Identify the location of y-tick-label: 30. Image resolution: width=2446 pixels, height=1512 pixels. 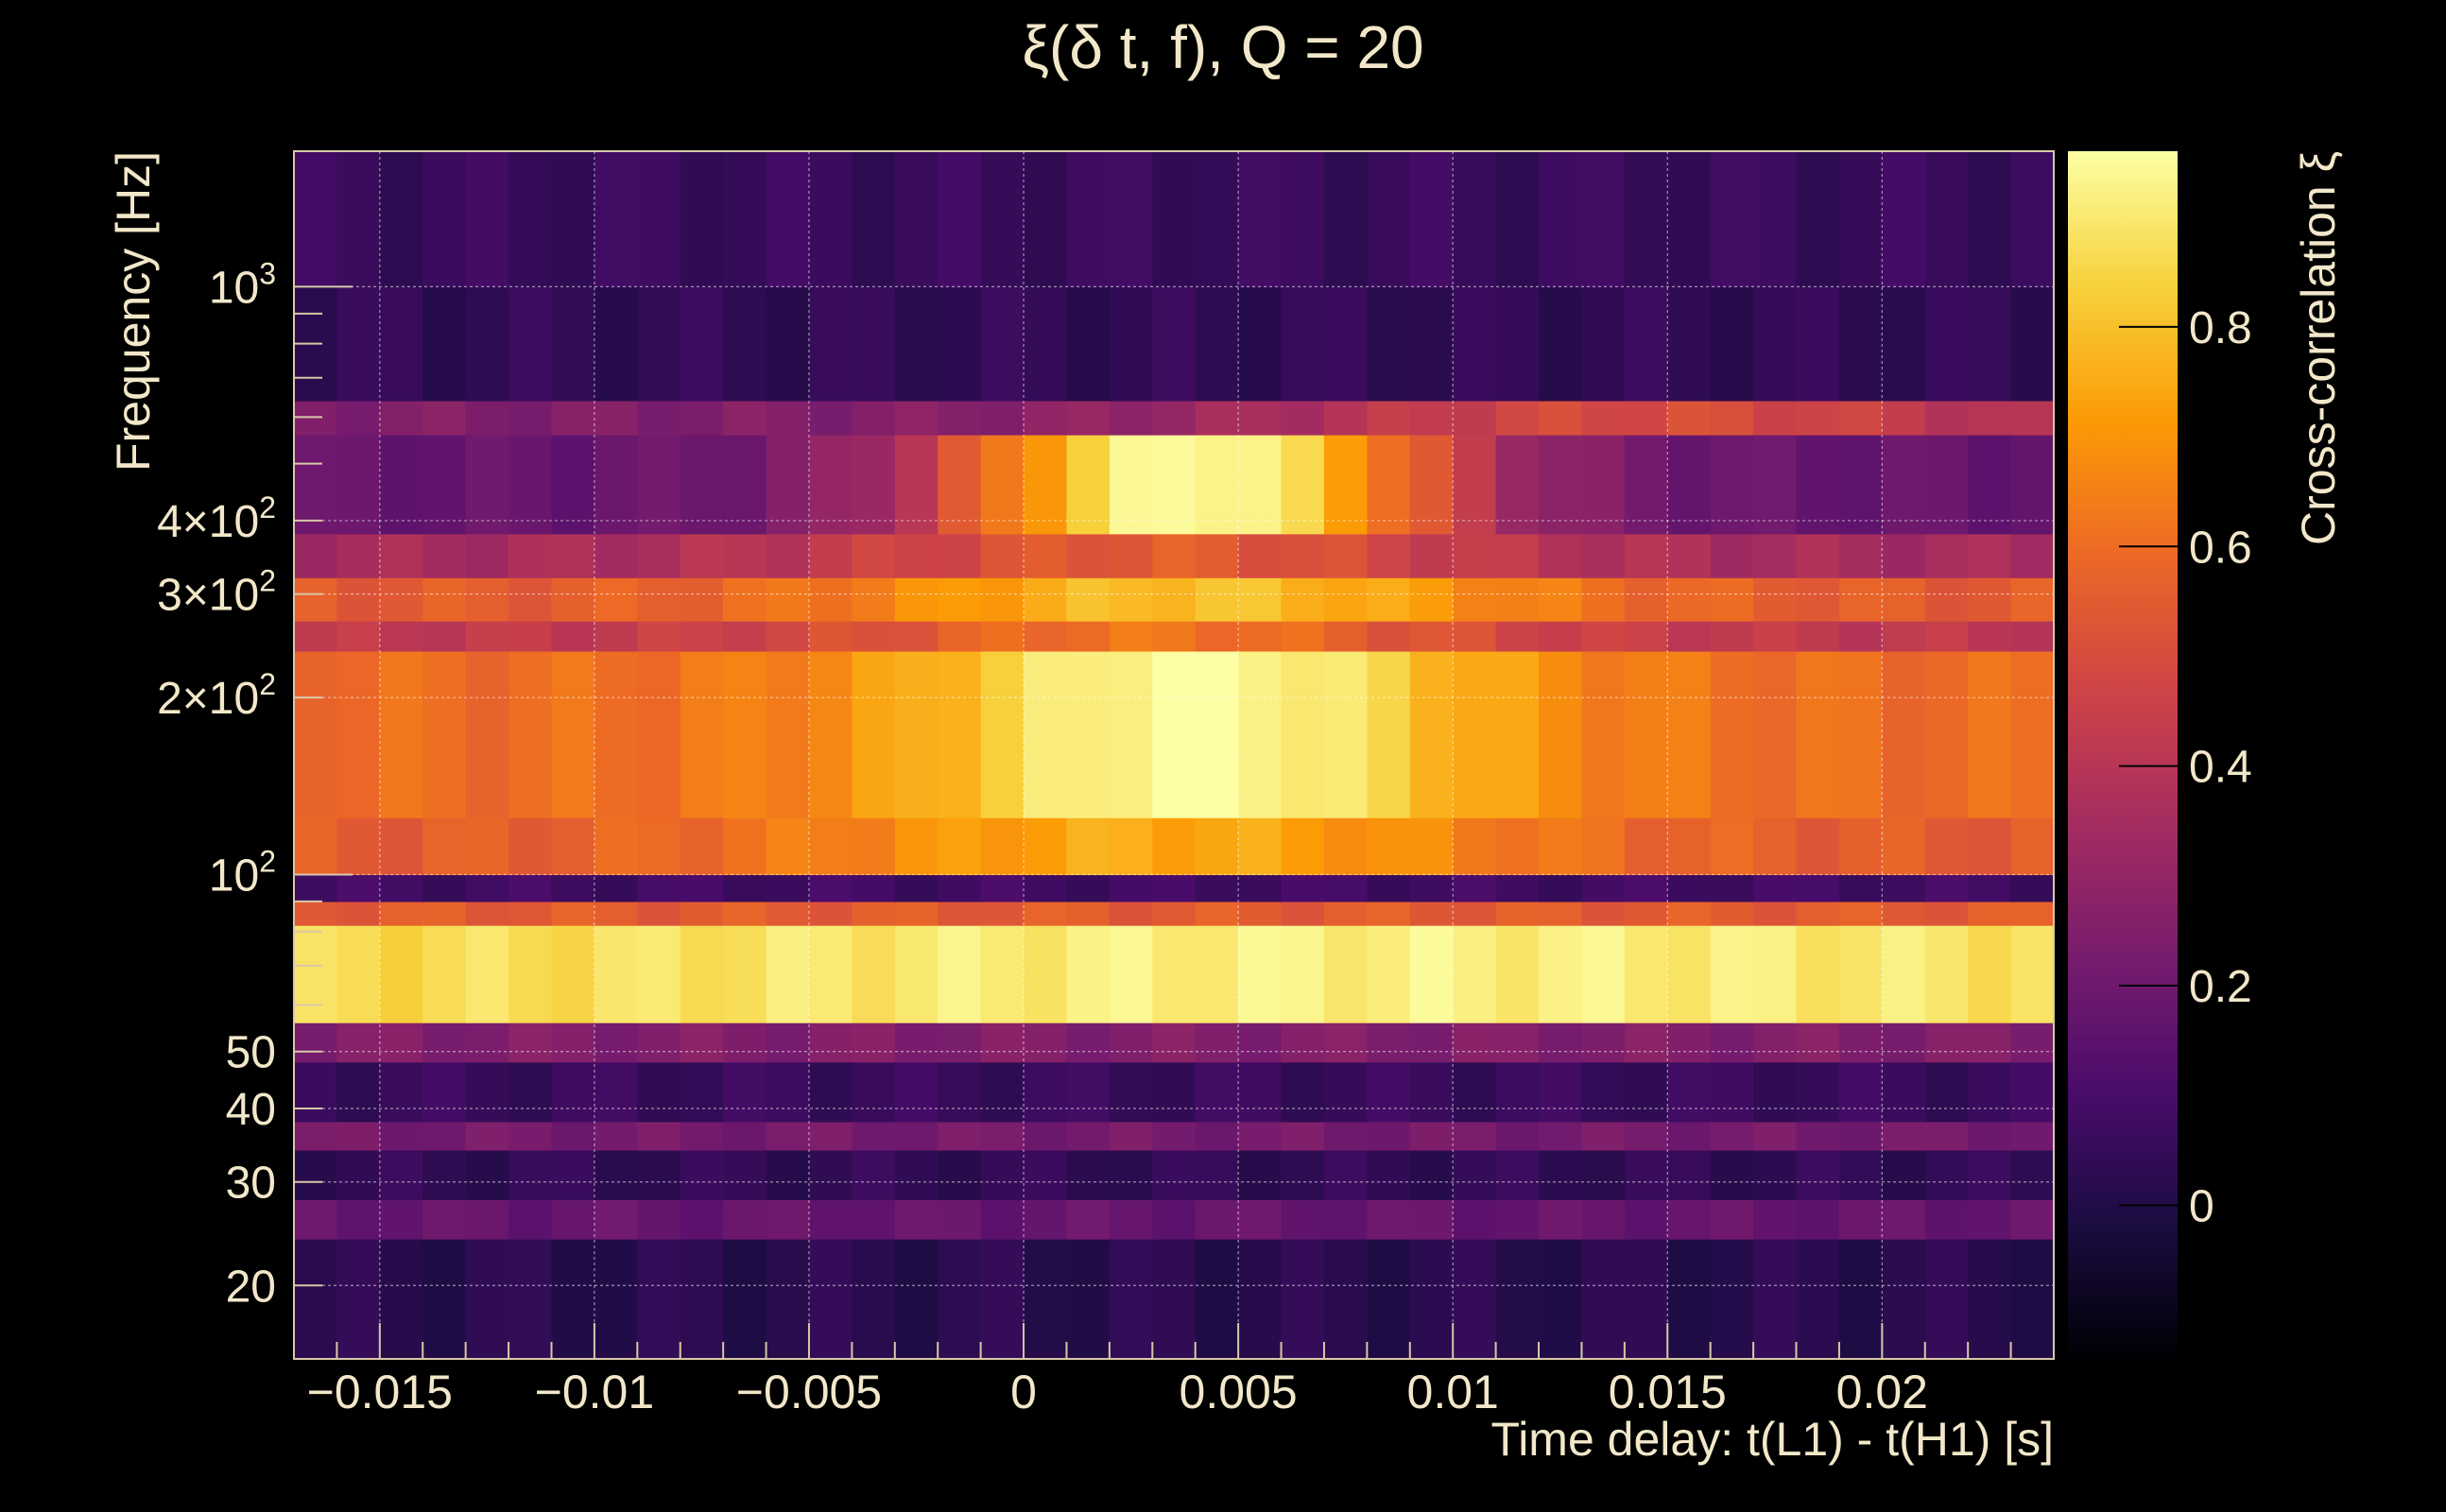
(251, 1184).